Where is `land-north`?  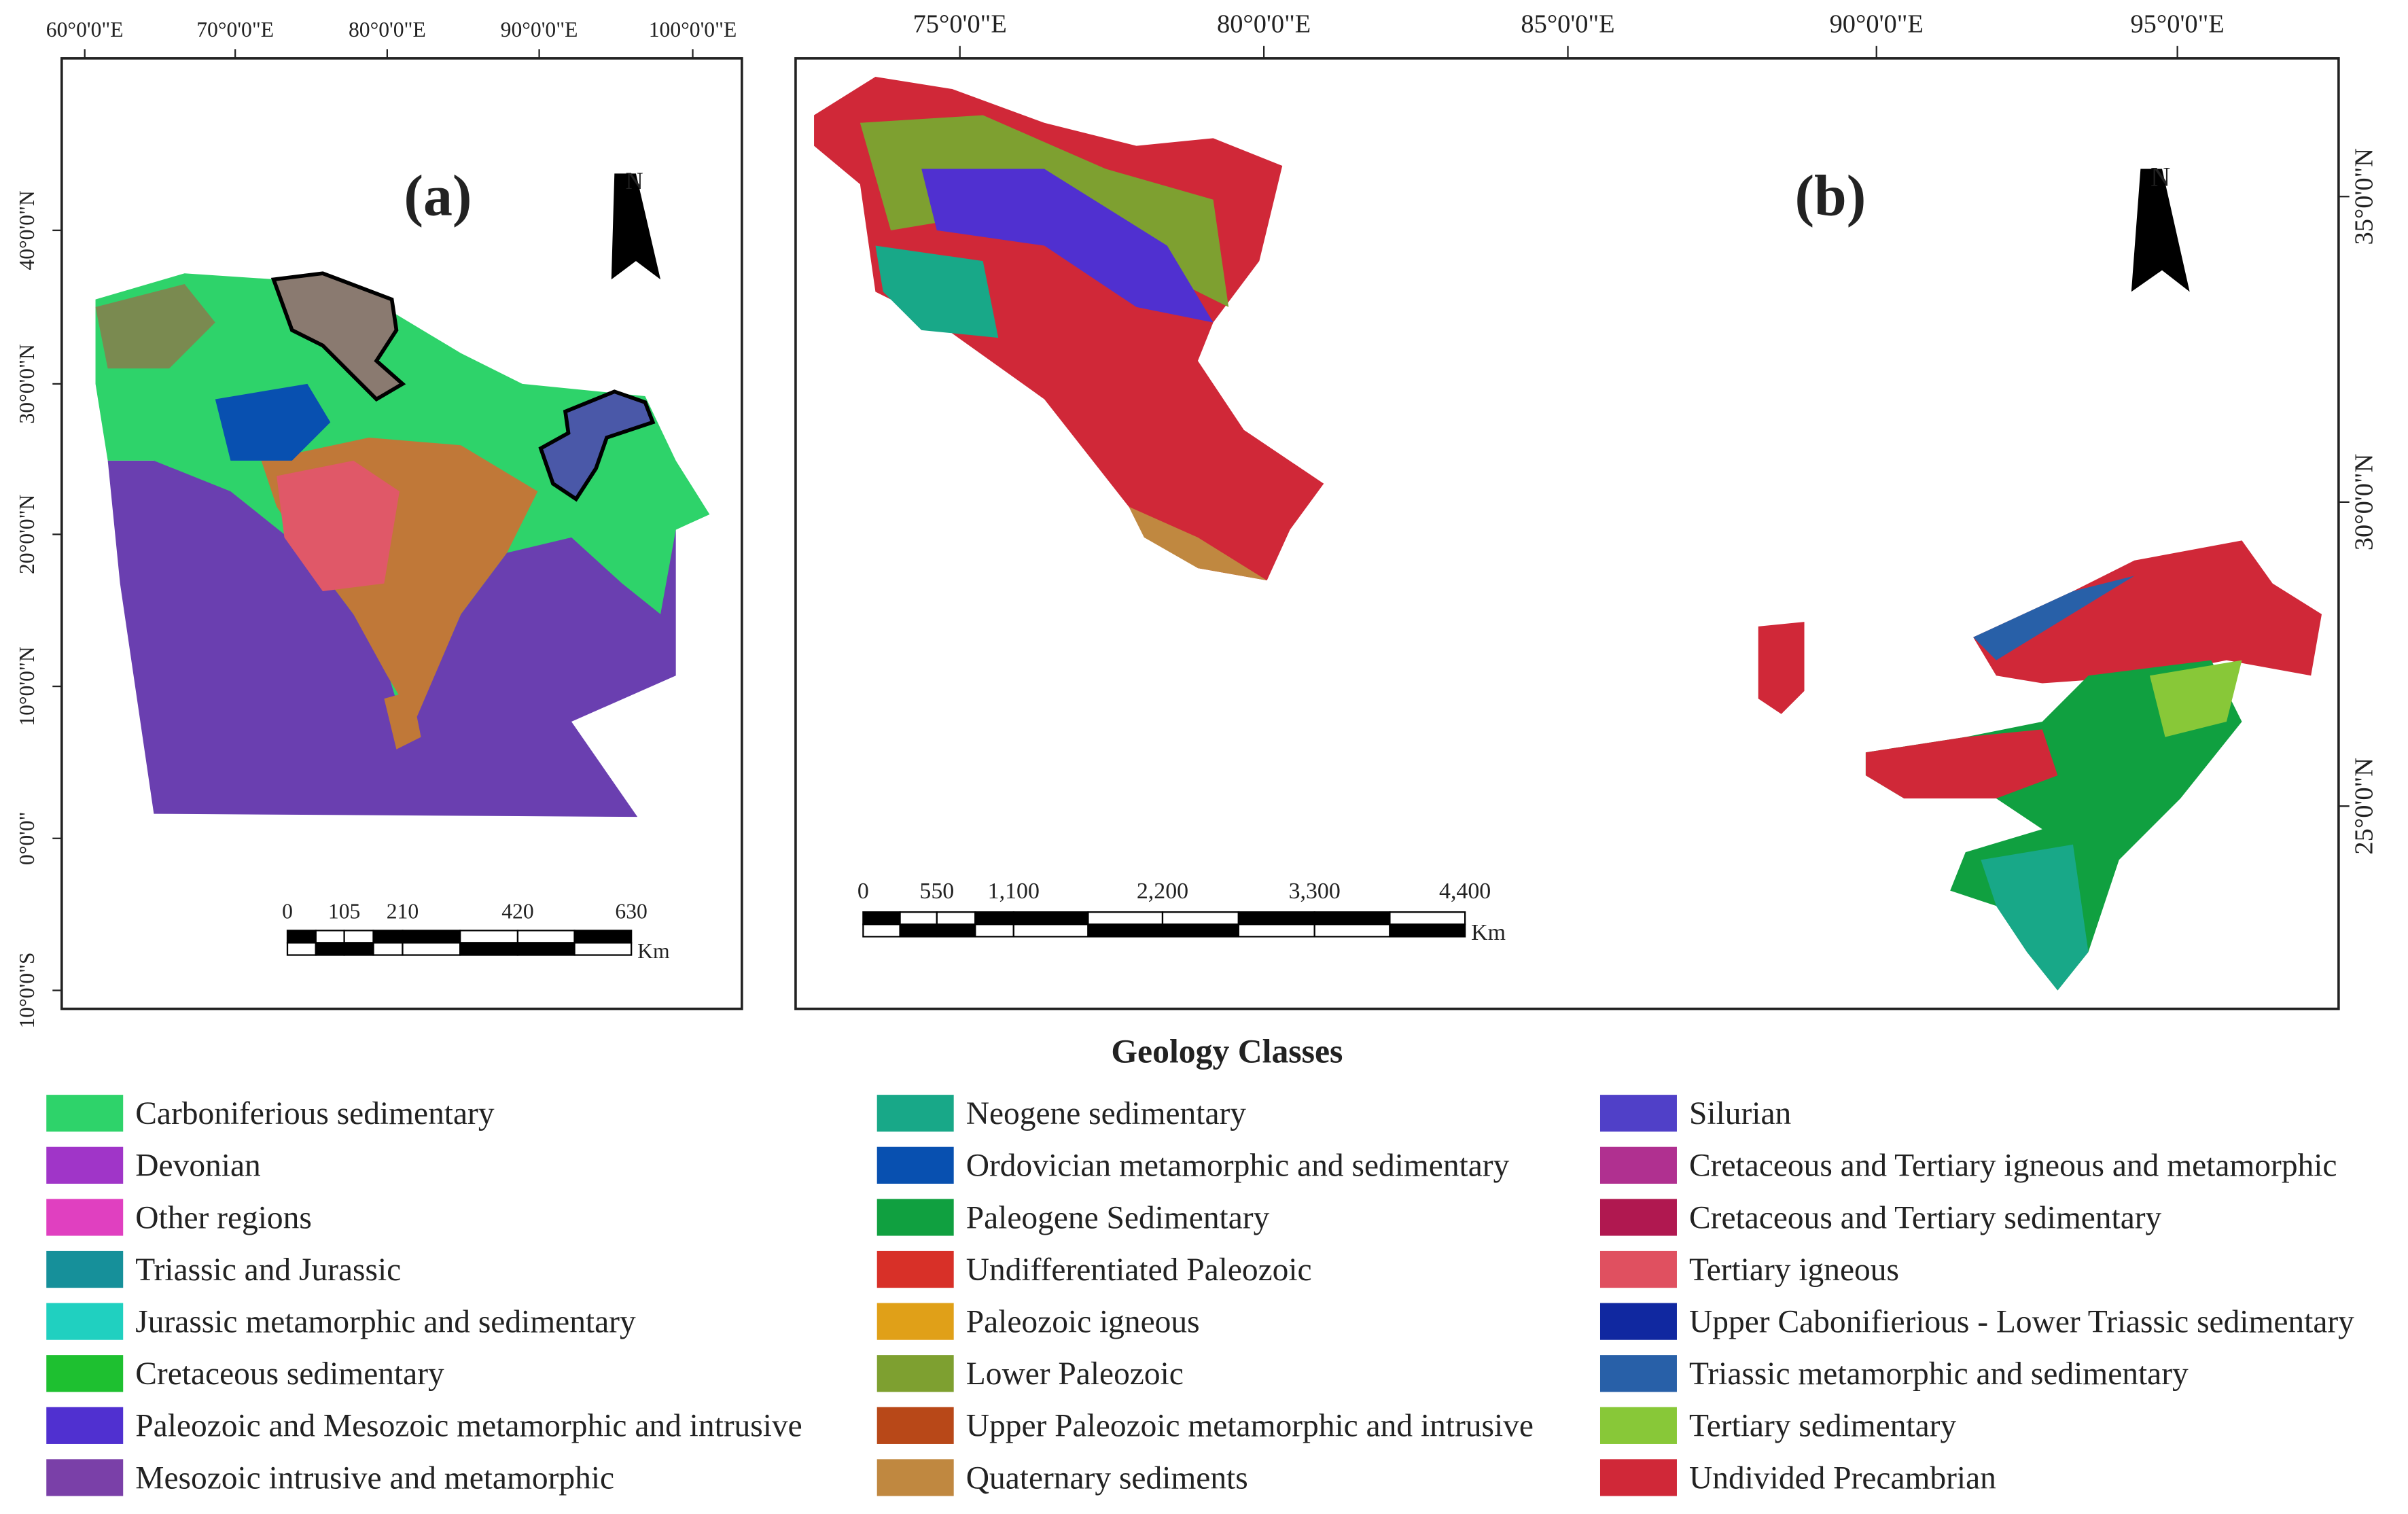 land-north is located at coordinates (155, 326).